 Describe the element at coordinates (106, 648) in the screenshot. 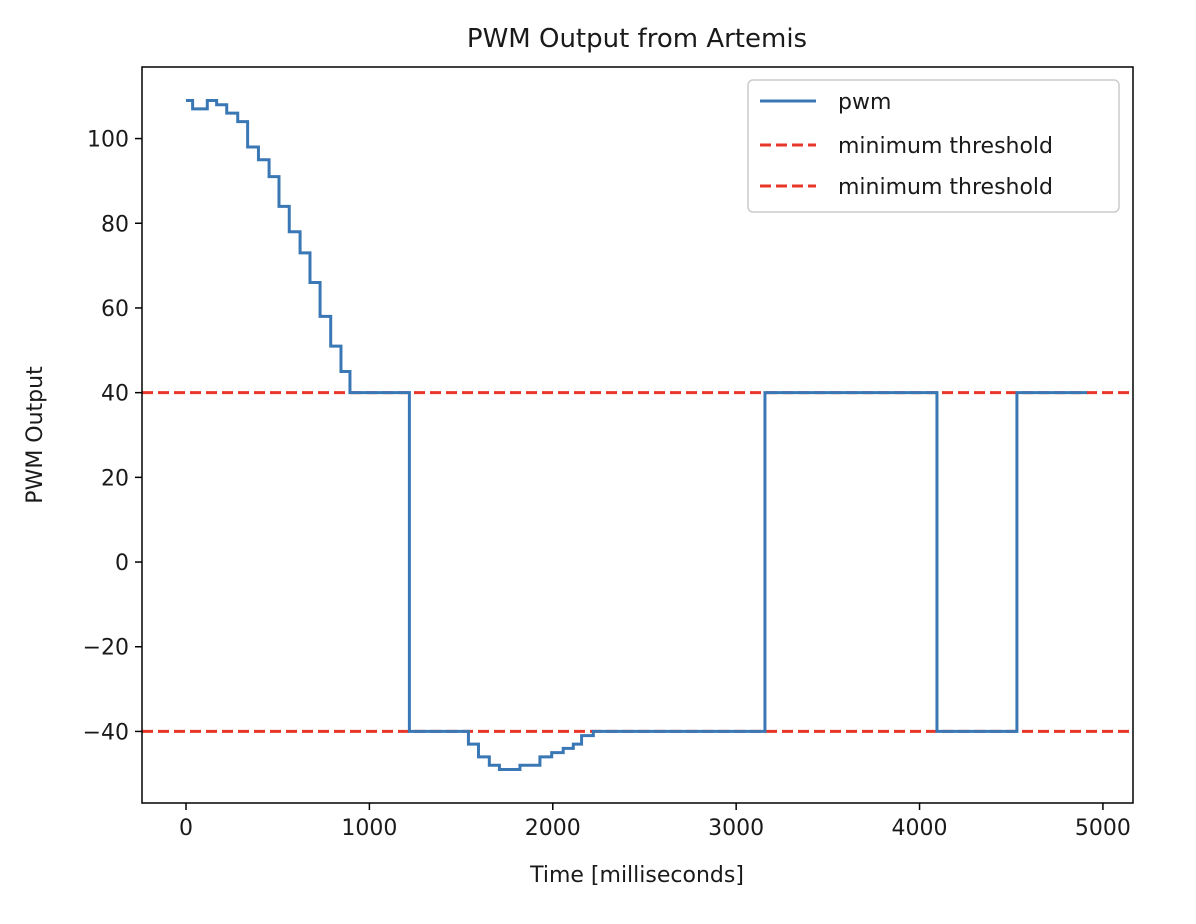

I see `y-tick-label: −20` at that location.